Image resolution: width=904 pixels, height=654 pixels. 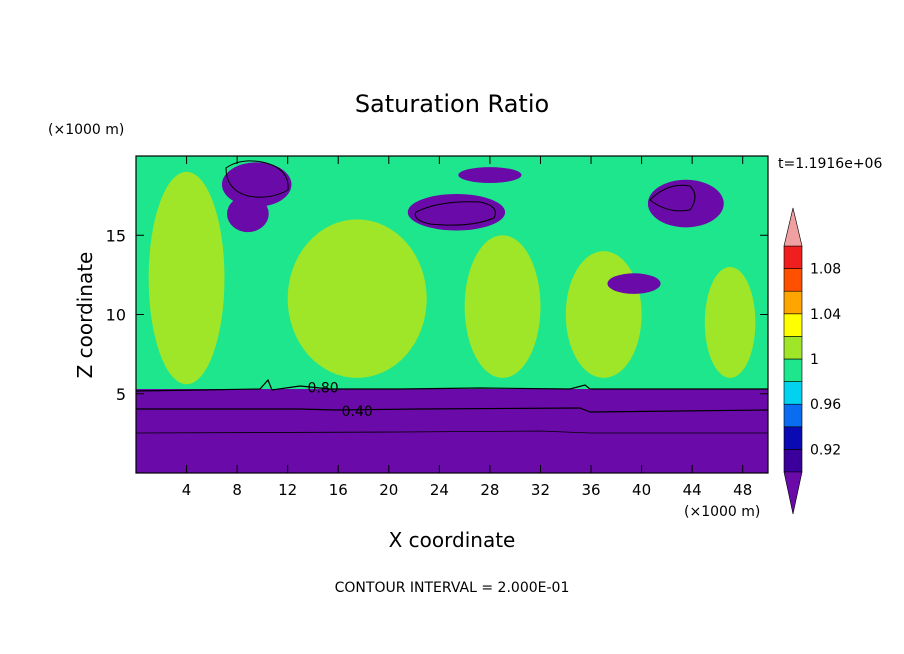 What do you see at coordinates (452, 540) in the screenshot?
I see `x-axis-label: X coordinate` at bounding box center [452, 540].